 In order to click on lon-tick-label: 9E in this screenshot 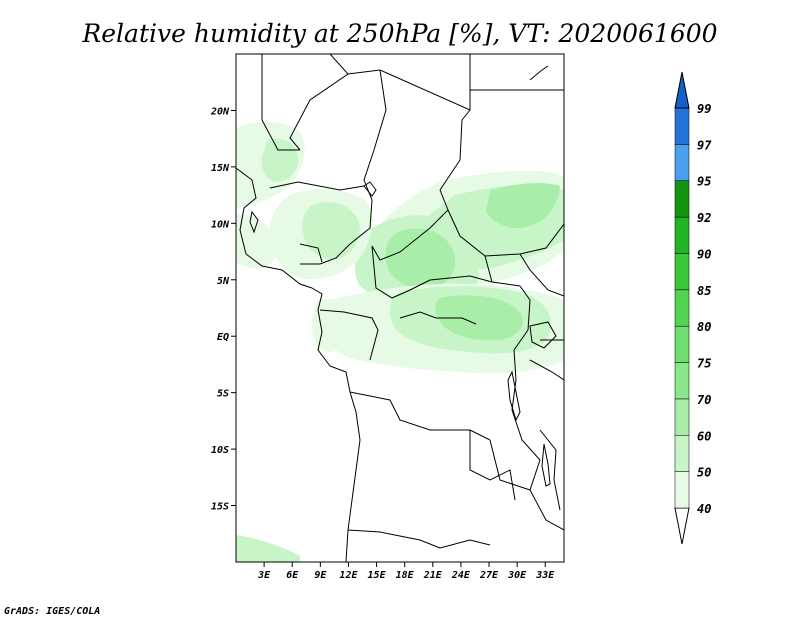, I will do `click(320, 575)`.